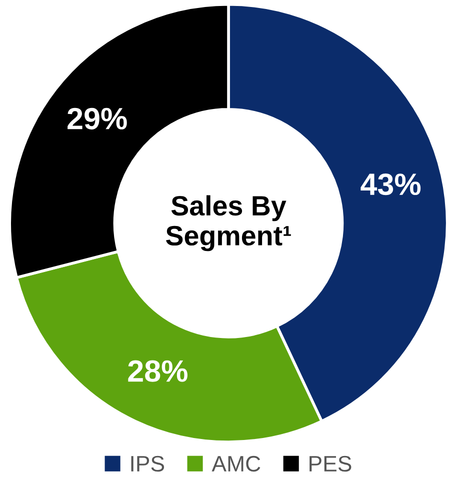 This screenshot has width=457, height=496. What do you see at coordinates (147, 464) in the screenshot?
I see `legend-label: IPS` at bounding box center [147, 464].